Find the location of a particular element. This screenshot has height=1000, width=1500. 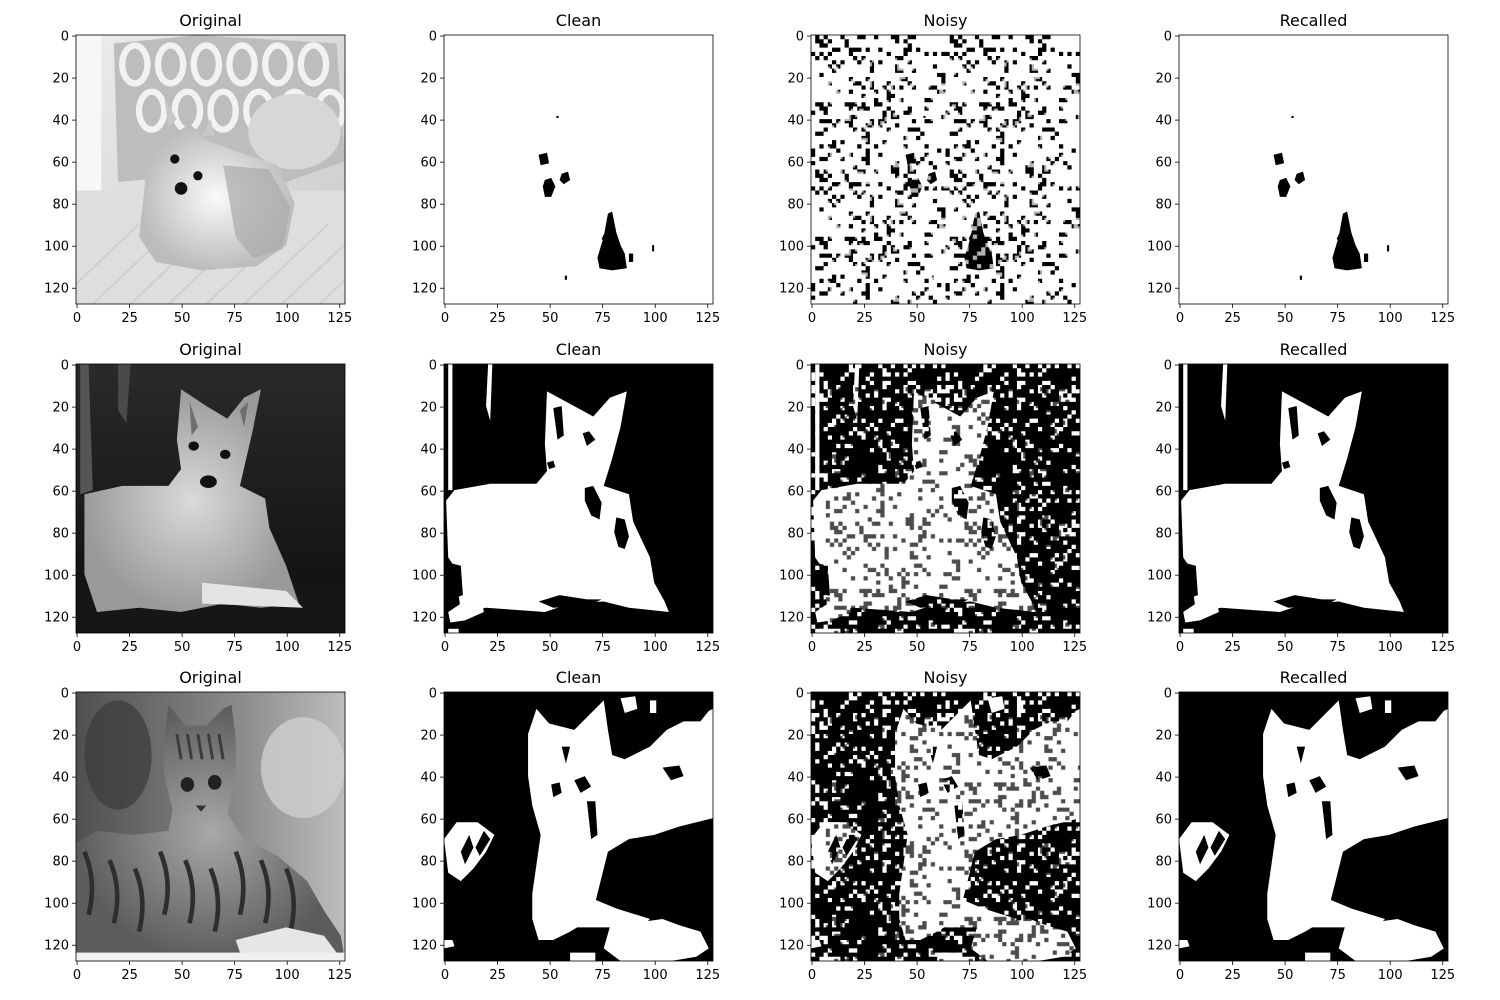

panel-image-thresholded is located at coordinates (578, 169).